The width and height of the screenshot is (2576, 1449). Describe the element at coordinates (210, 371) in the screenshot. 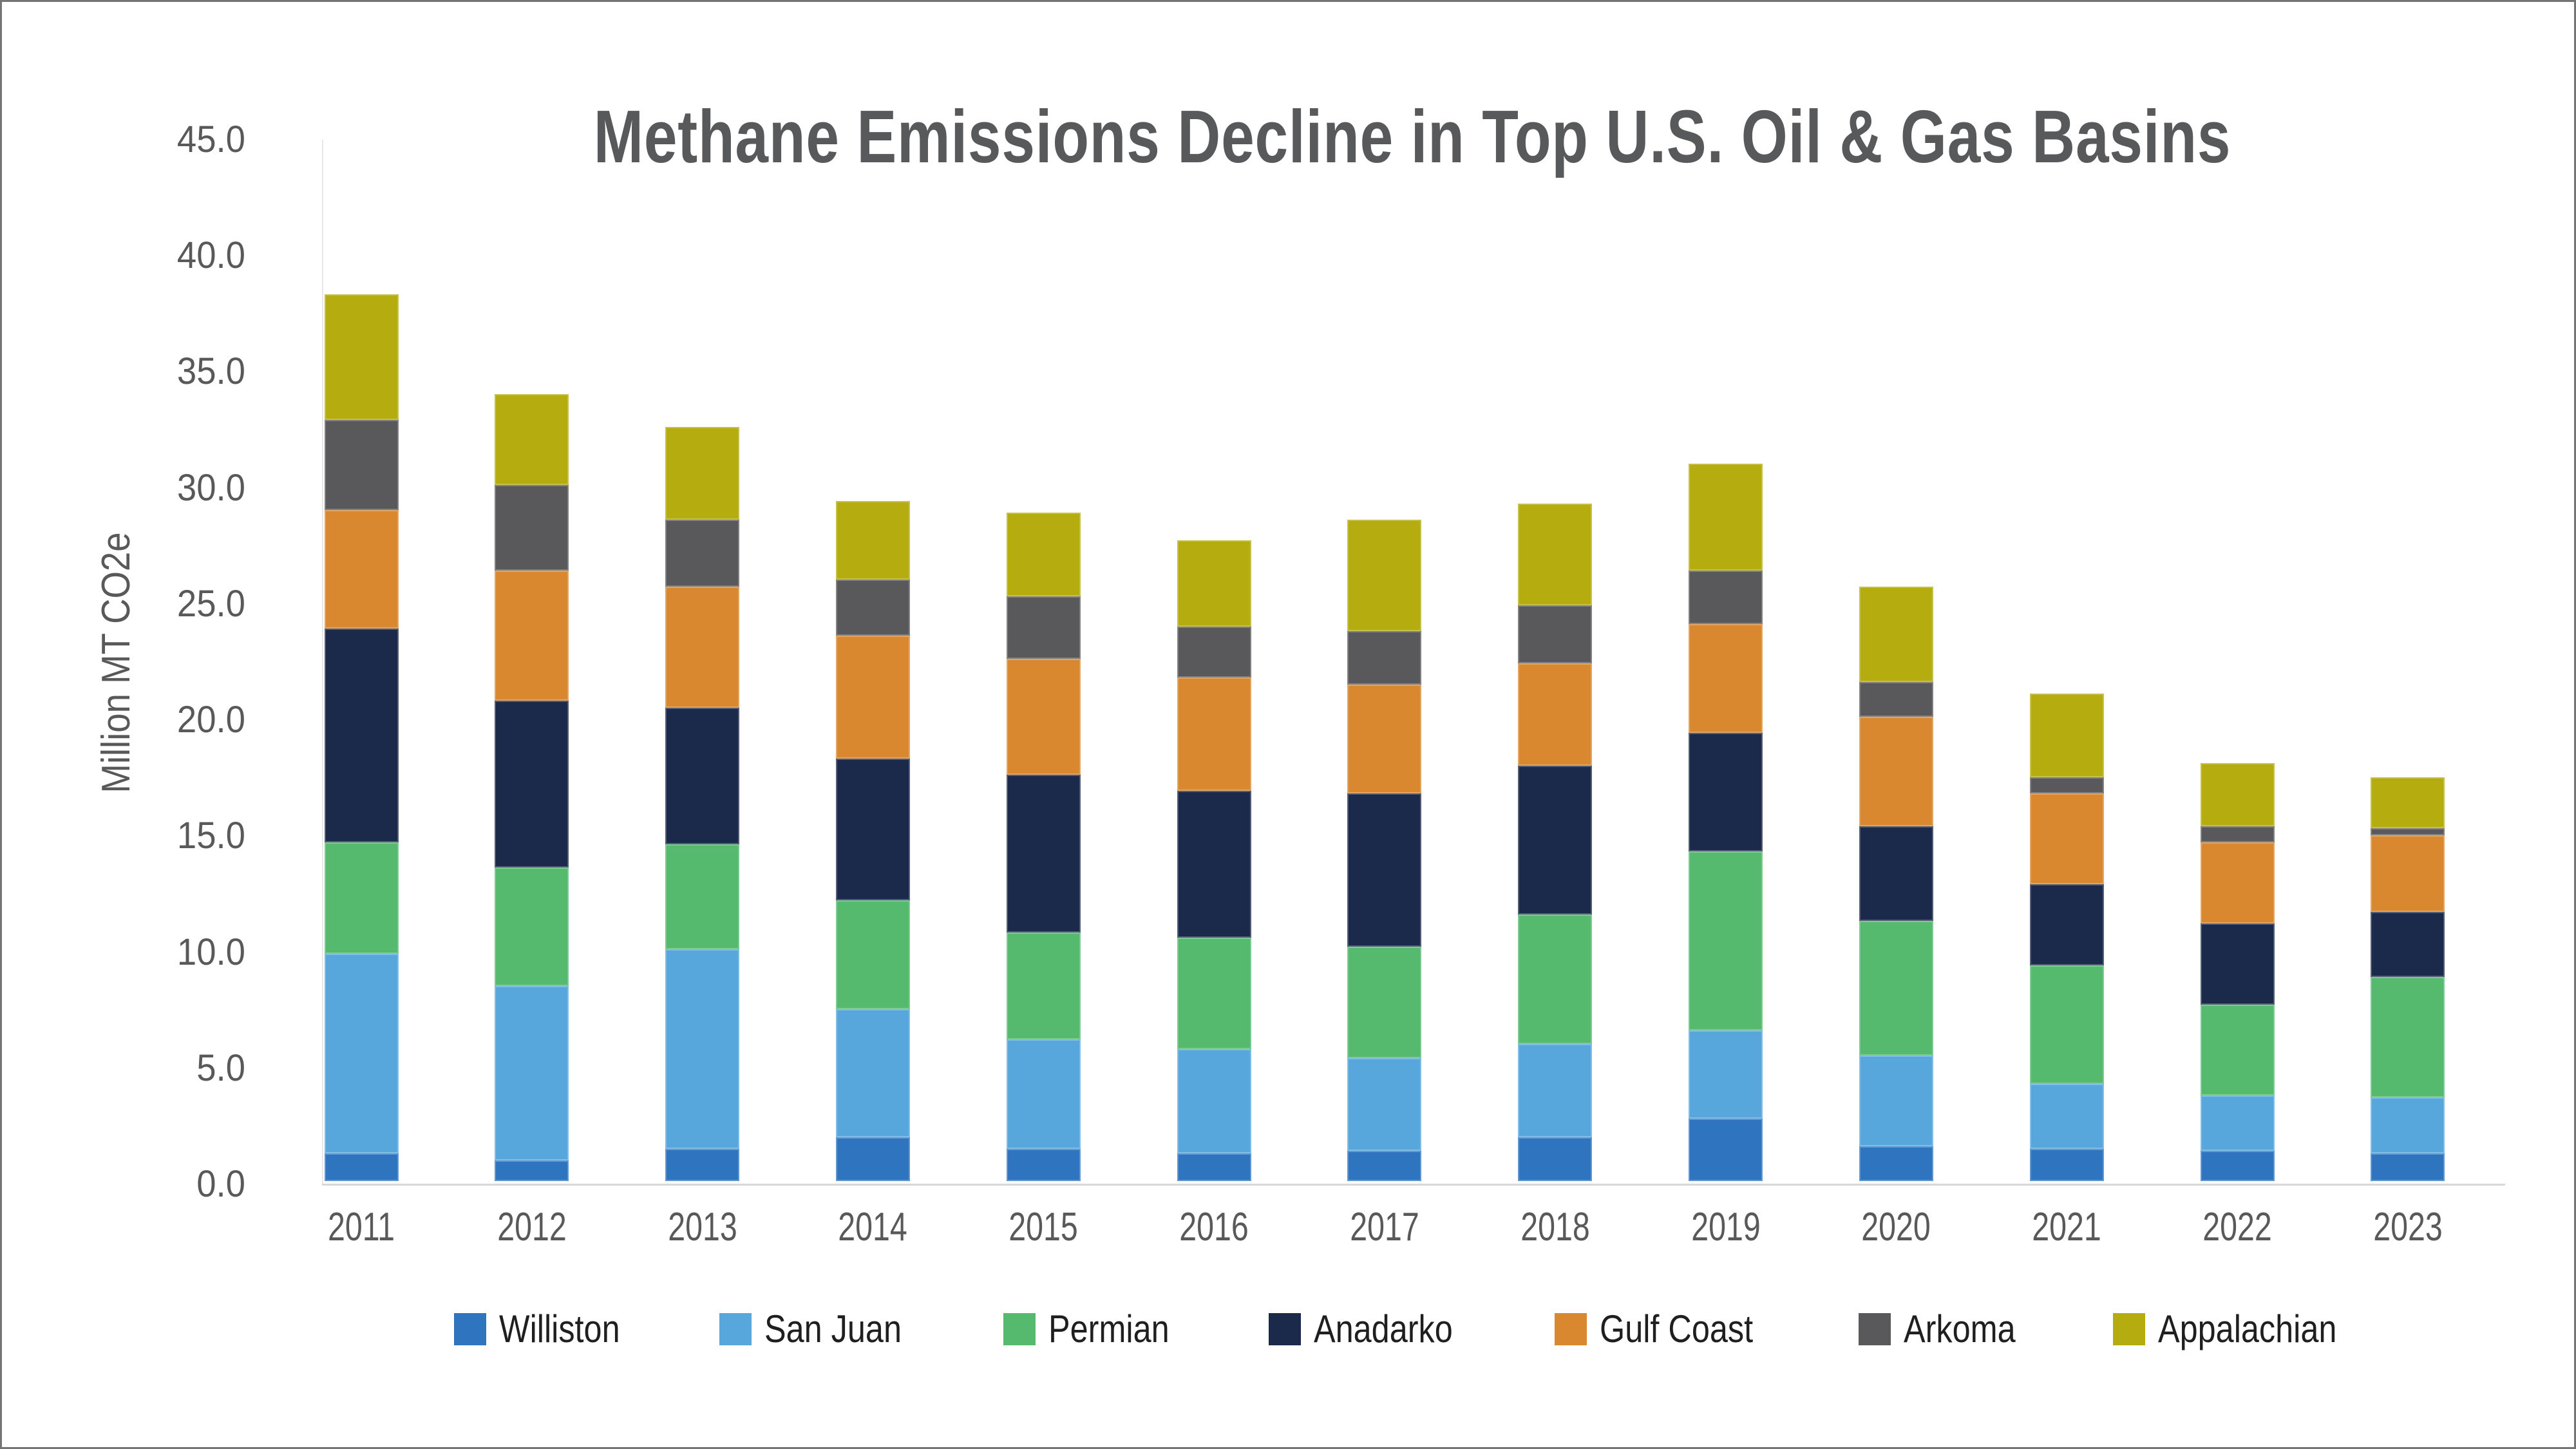

I see `y-axis-tick-label: 35.0` at that location.